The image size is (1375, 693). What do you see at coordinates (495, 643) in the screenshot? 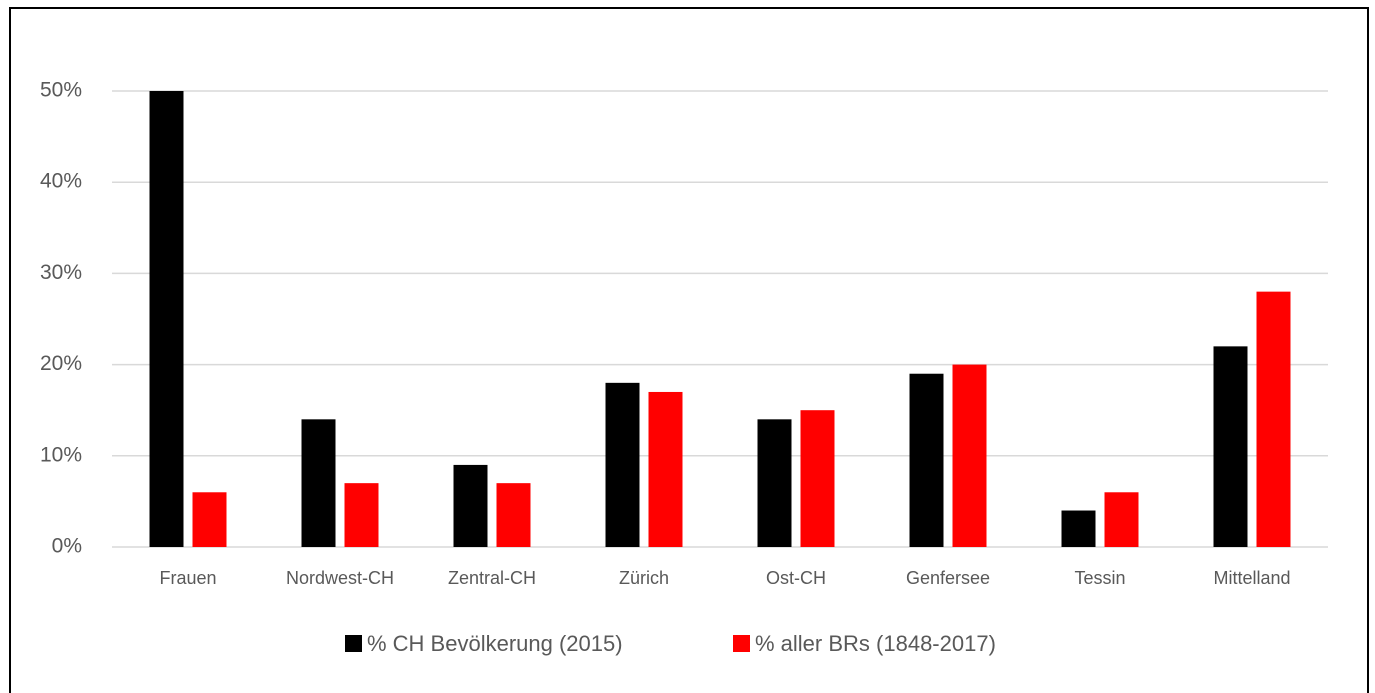
I see `legend-label: % CH Bevölkerung (2015)` at bounding box center [495, 643].